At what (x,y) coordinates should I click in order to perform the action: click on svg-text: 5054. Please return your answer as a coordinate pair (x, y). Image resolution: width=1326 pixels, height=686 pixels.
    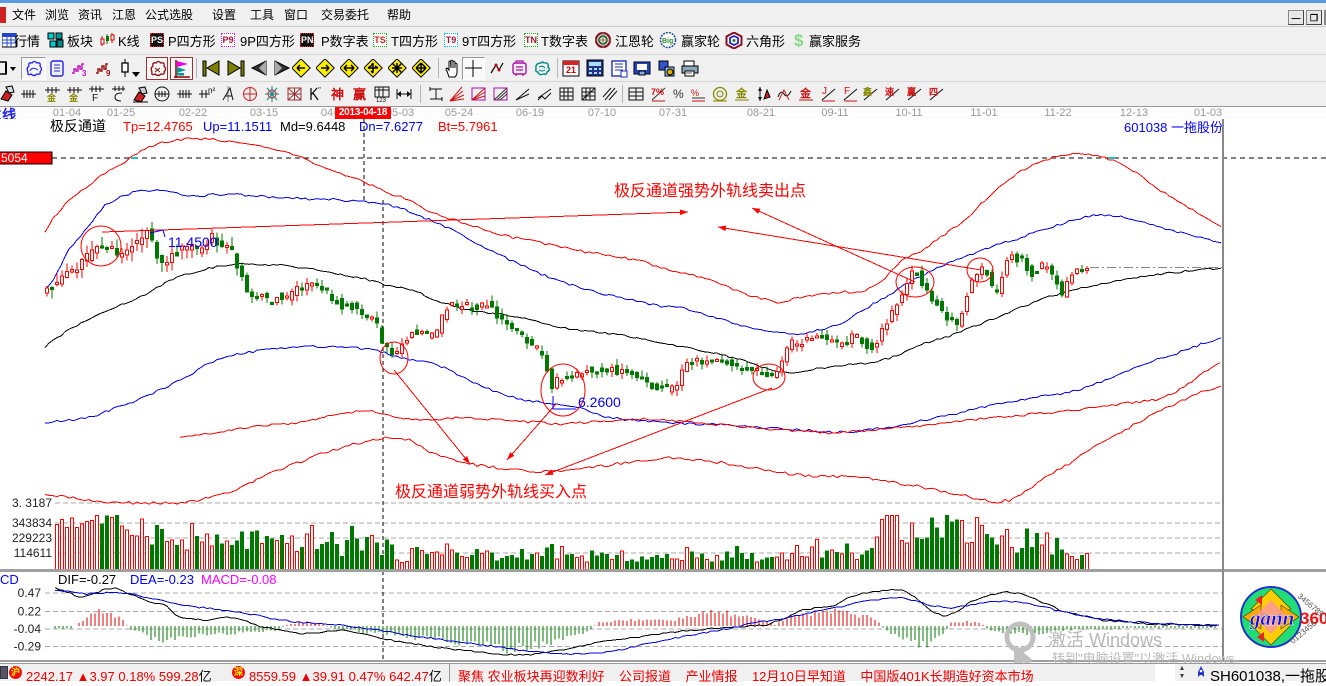
    Looking at the image, I should click on (14, 158).